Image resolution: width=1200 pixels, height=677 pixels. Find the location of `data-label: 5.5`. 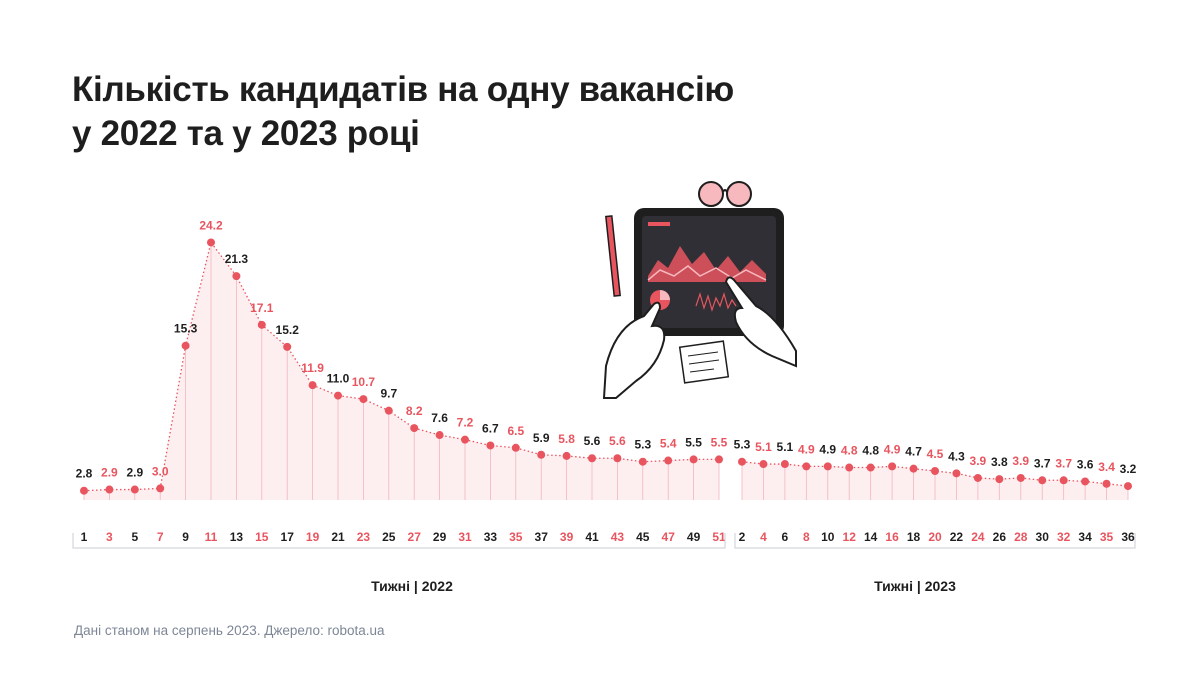

data-label: 5.5 is located at coordinates (693, 442).